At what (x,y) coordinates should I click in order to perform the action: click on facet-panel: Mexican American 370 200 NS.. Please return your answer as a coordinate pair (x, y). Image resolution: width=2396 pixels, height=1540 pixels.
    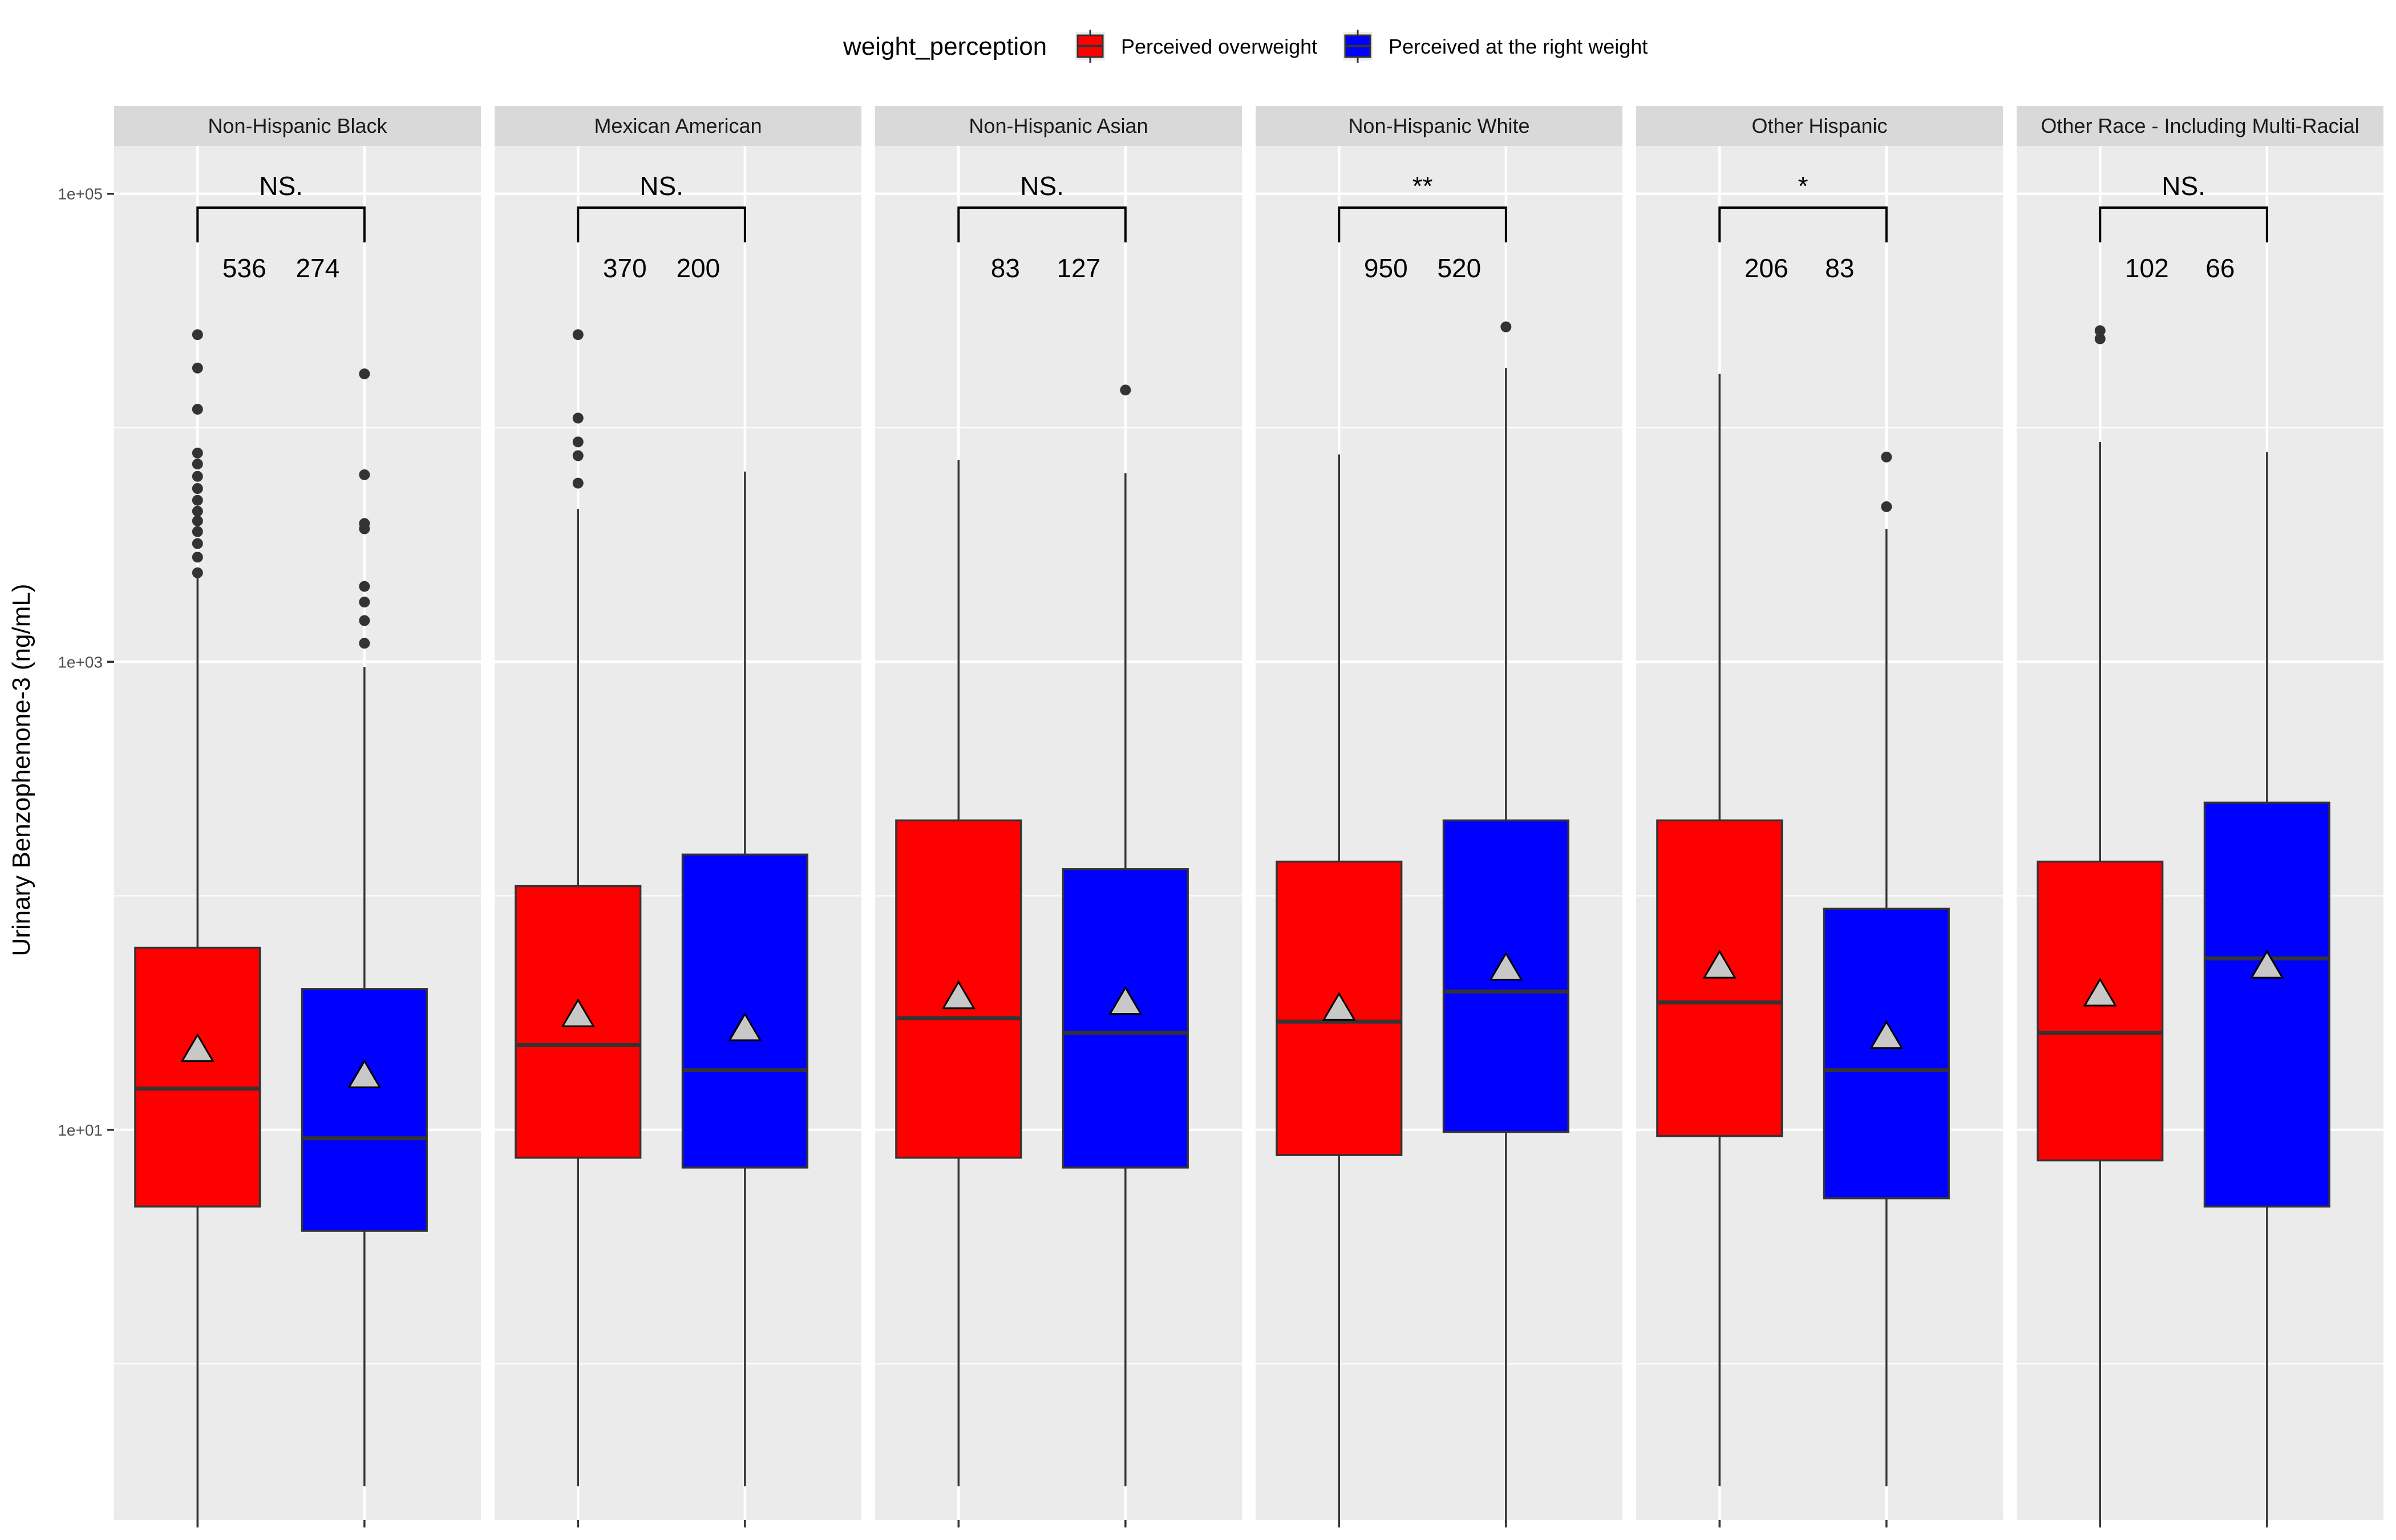
    Looking at the image, I should click on (678, 816).